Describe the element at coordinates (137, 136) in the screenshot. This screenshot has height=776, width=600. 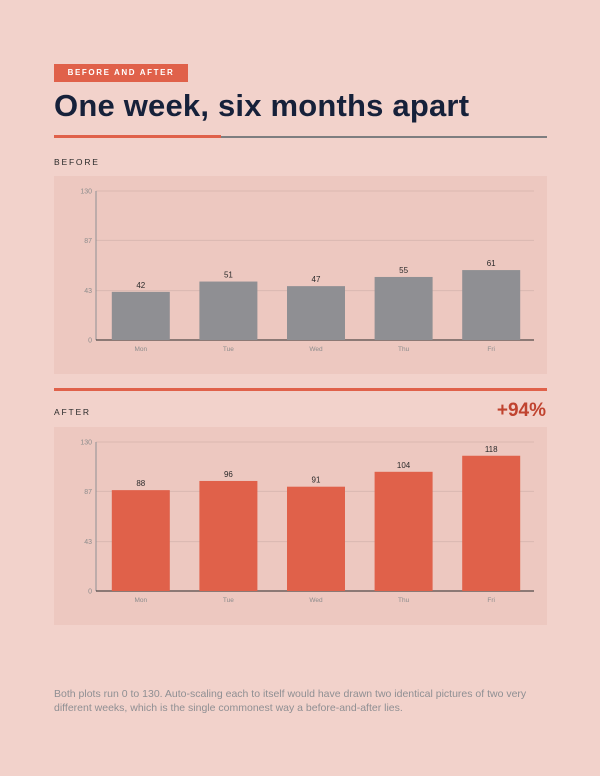
I see `title-rule-accent` at that location.